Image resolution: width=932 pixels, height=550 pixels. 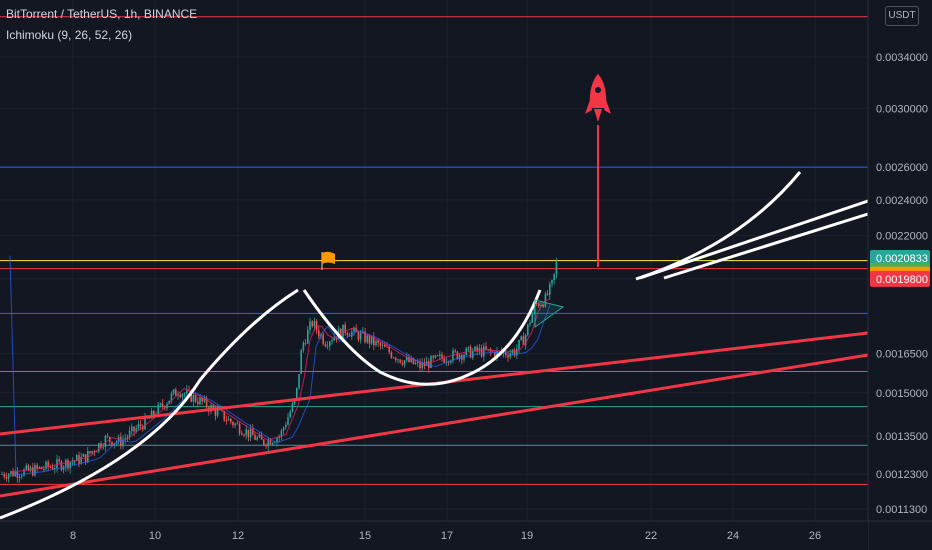 What do you see at coordinates (328, 257) in the screenshot?
I see `flag-cloth` at bounding box center [328, 257].